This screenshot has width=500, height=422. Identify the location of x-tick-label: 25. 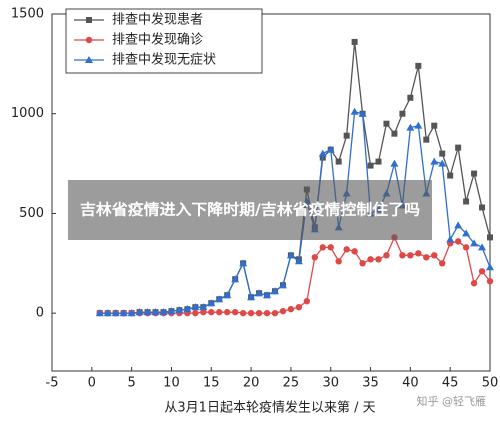
(291, 383).